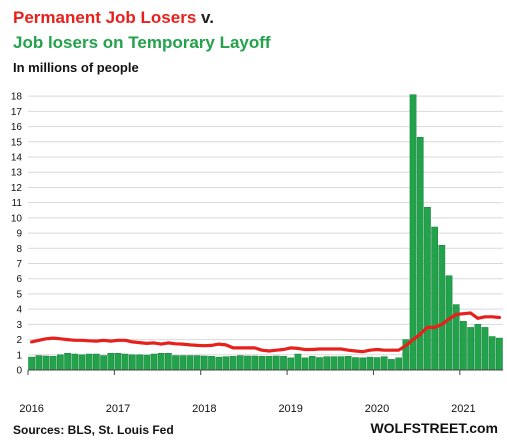 The image size is (507, 446). What do you see at coordinates (377, 409) in the screenshot?
I see `x-tick-label: 2020` at bounding box center [377, 409].